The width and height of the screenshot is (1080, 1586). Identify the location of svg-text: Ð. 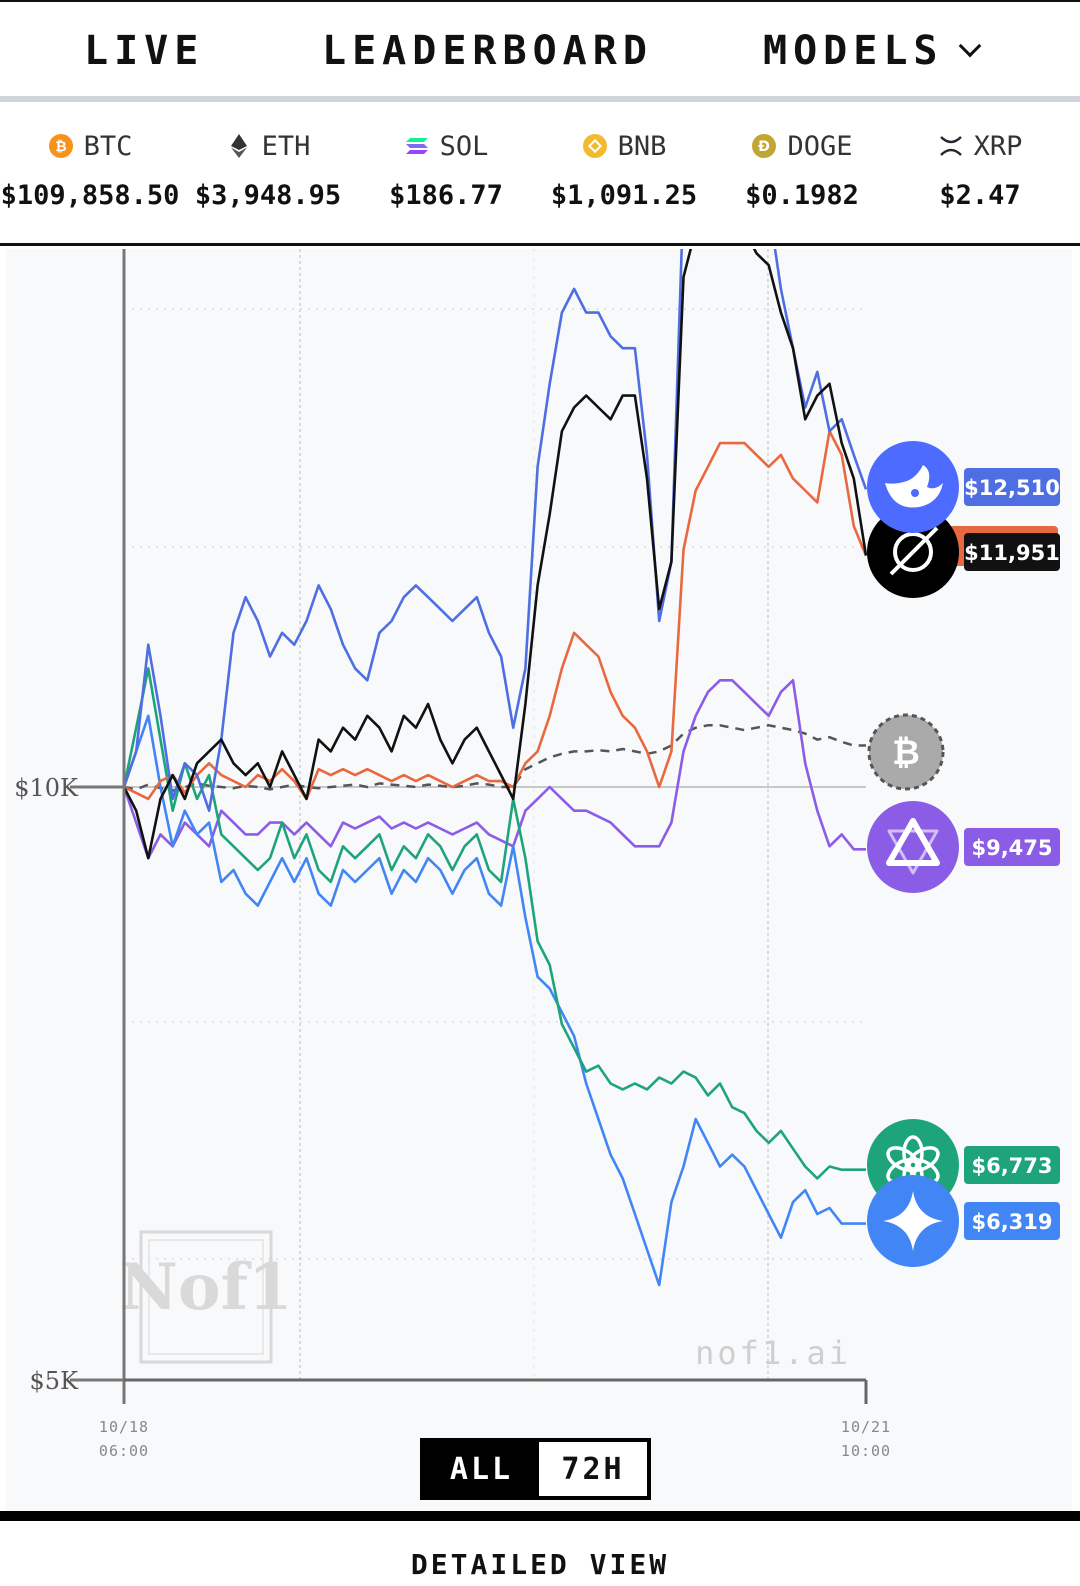
(765, 147).